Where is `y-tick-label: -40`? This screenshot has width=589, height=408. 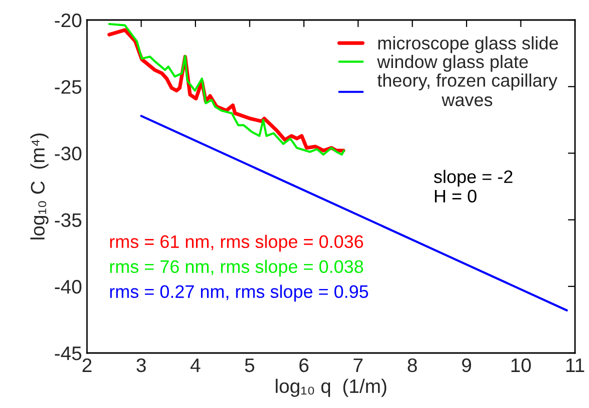
y-tick-label: -40 is located at coordinates (68, 287).